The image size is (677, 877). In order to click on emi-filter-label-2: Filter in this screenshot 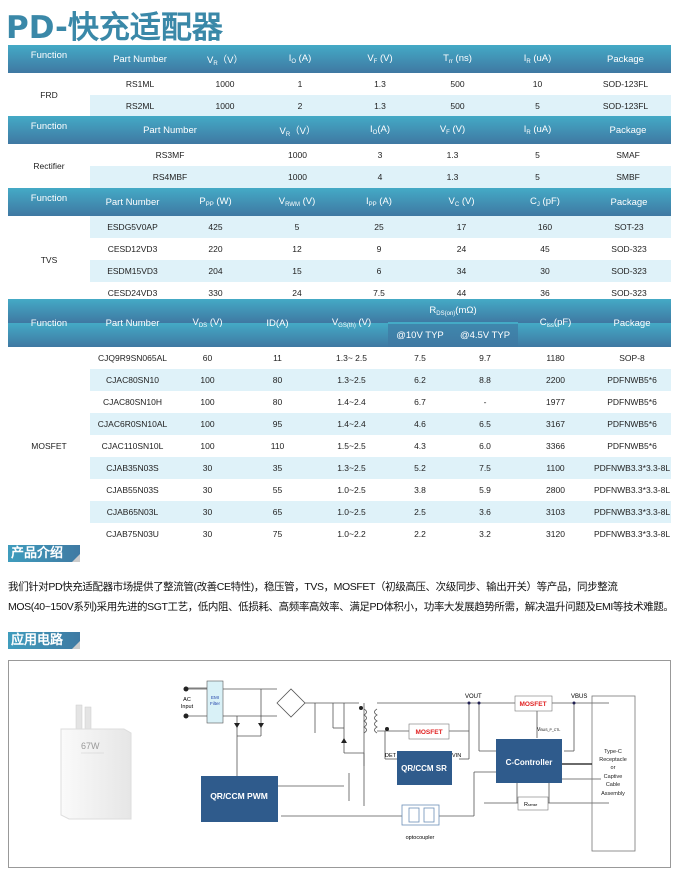, I will do `click(215, 703)`.